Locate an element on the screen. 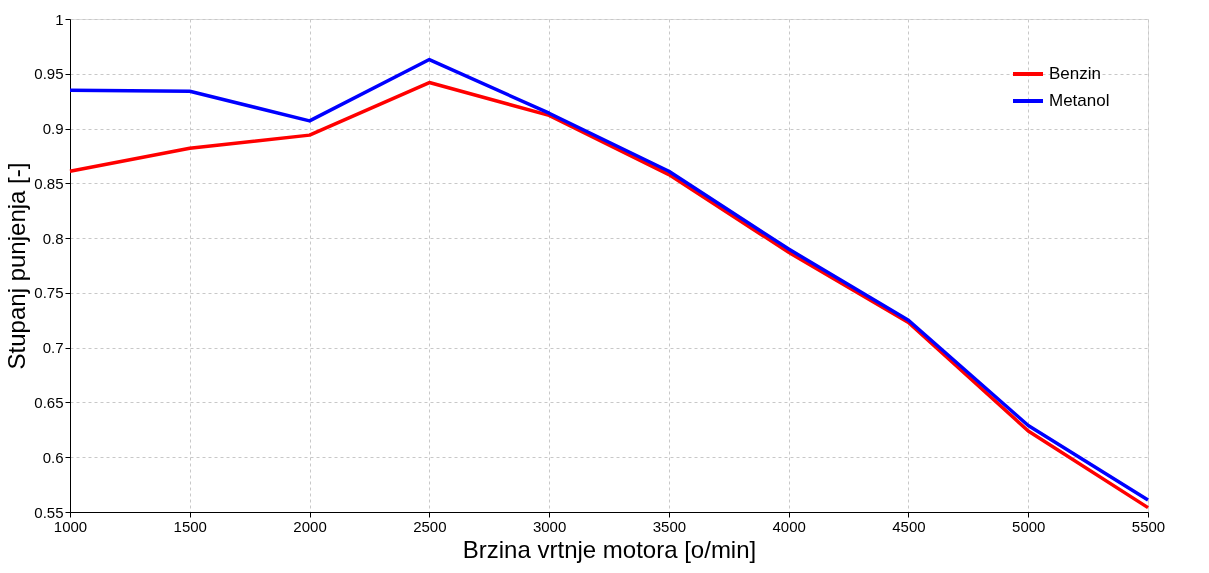 This screenshot has width=1209, height=573. x-tick-label: 3000 is located at coordinates (549, 526).